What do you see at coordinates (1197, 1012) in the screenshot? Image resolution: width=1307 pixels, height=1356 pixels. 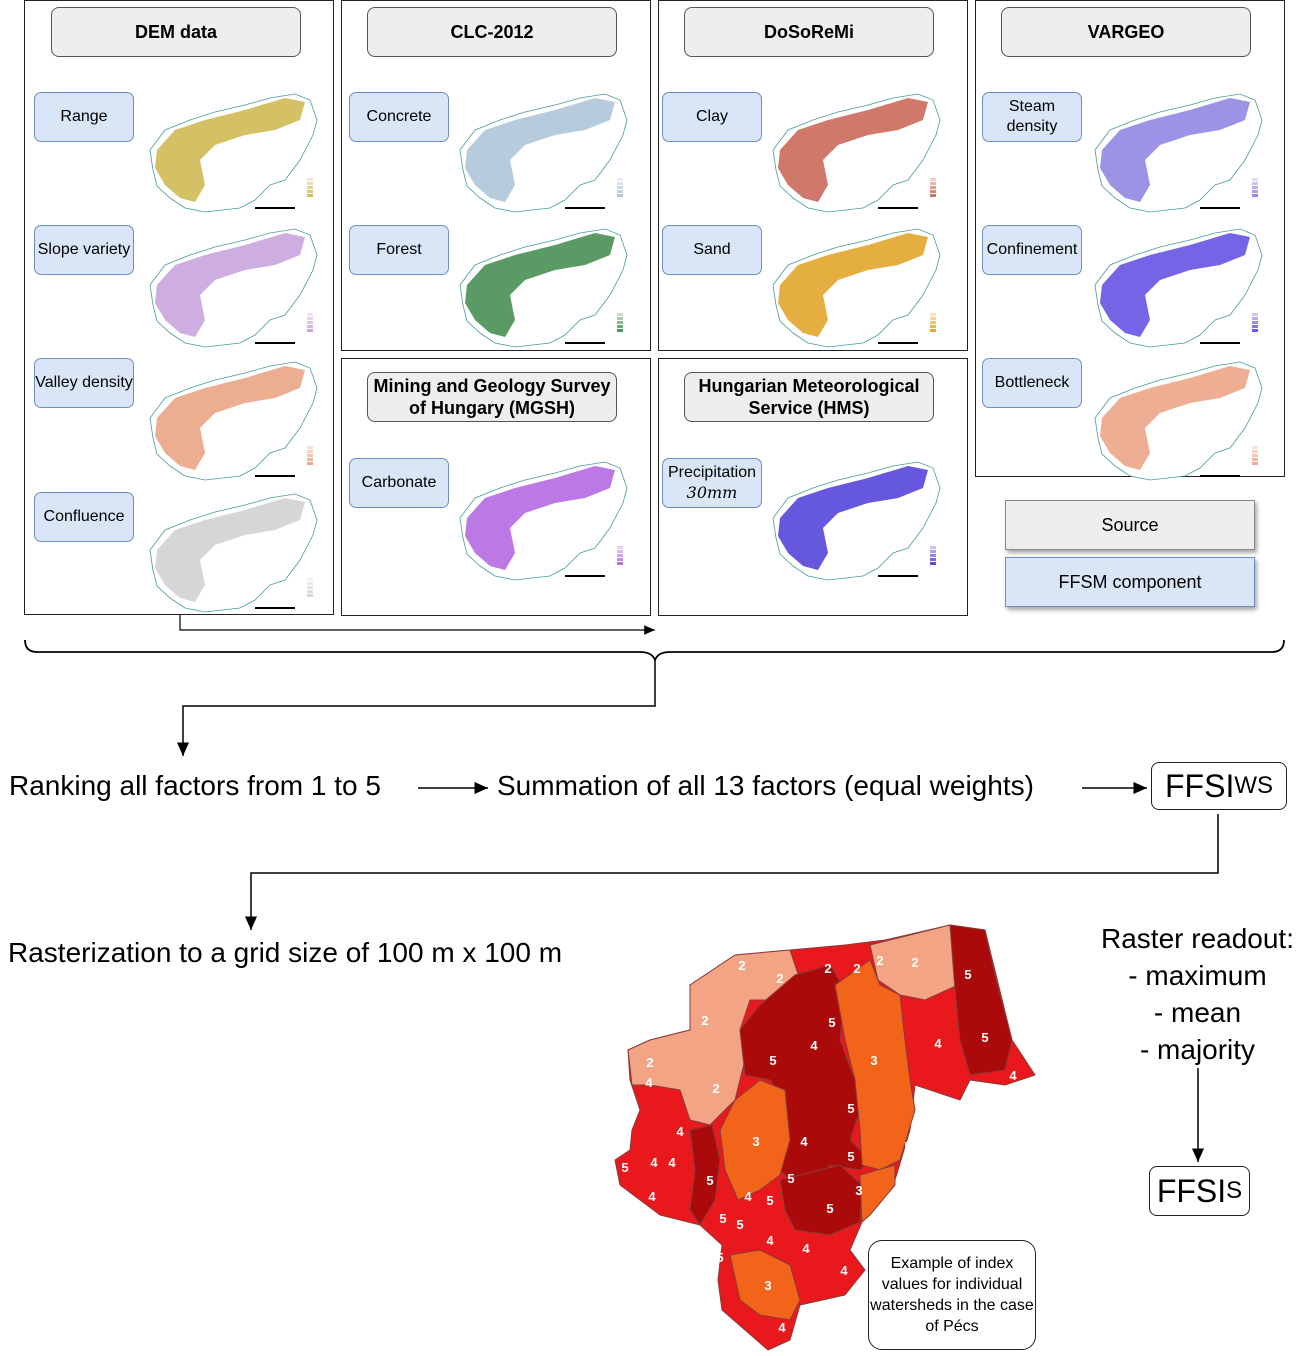 I see `readout-mean: - mean` at bounding box center [1197, 1012].